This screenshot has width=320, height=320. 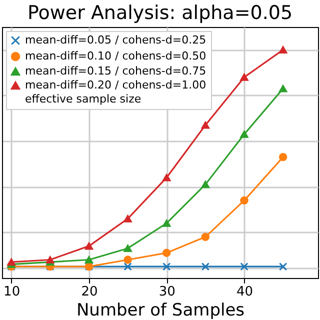 What do you see at coordinates (160, 310) in the screenshot?
I see `x-axis-title: Number of Samples` at bounding box center [160, 310].